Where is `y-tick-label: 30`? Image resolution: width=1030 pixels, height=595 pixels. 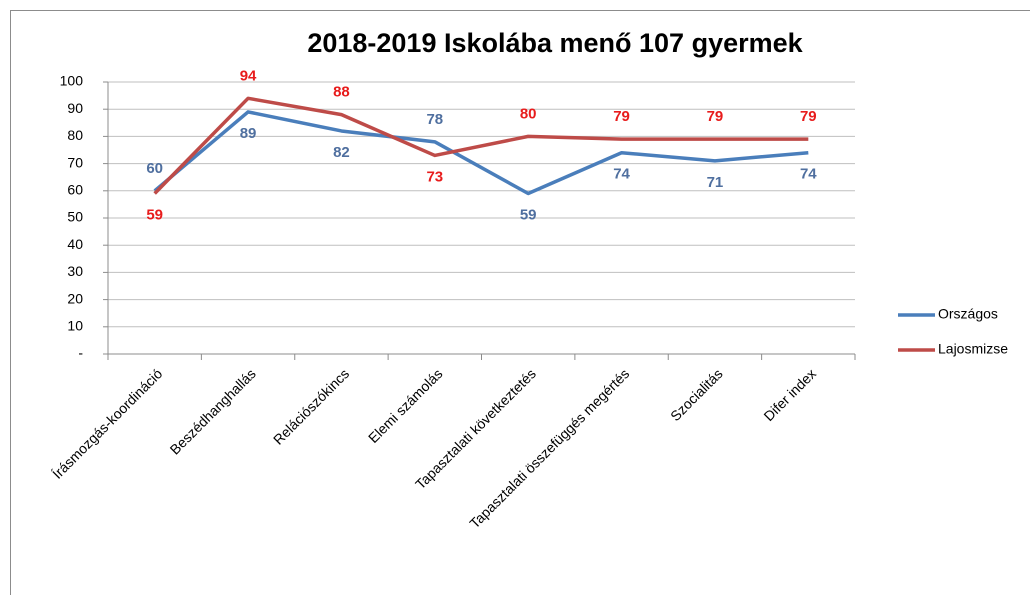 y-tick-label: 30 is located at coordinates (75, 271).